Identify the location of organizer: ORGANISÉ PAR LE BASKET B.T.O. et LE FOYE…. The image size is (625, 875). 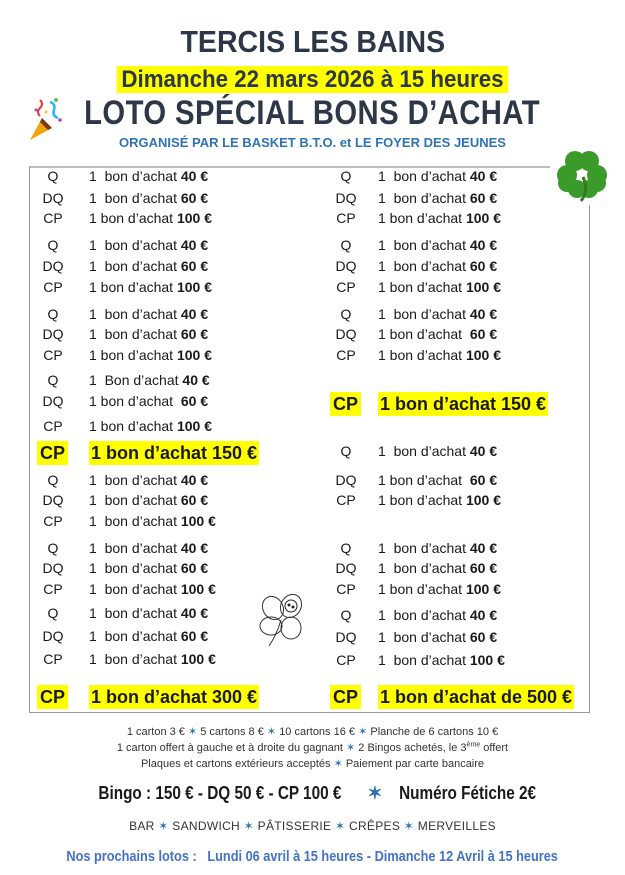
(312, 142).